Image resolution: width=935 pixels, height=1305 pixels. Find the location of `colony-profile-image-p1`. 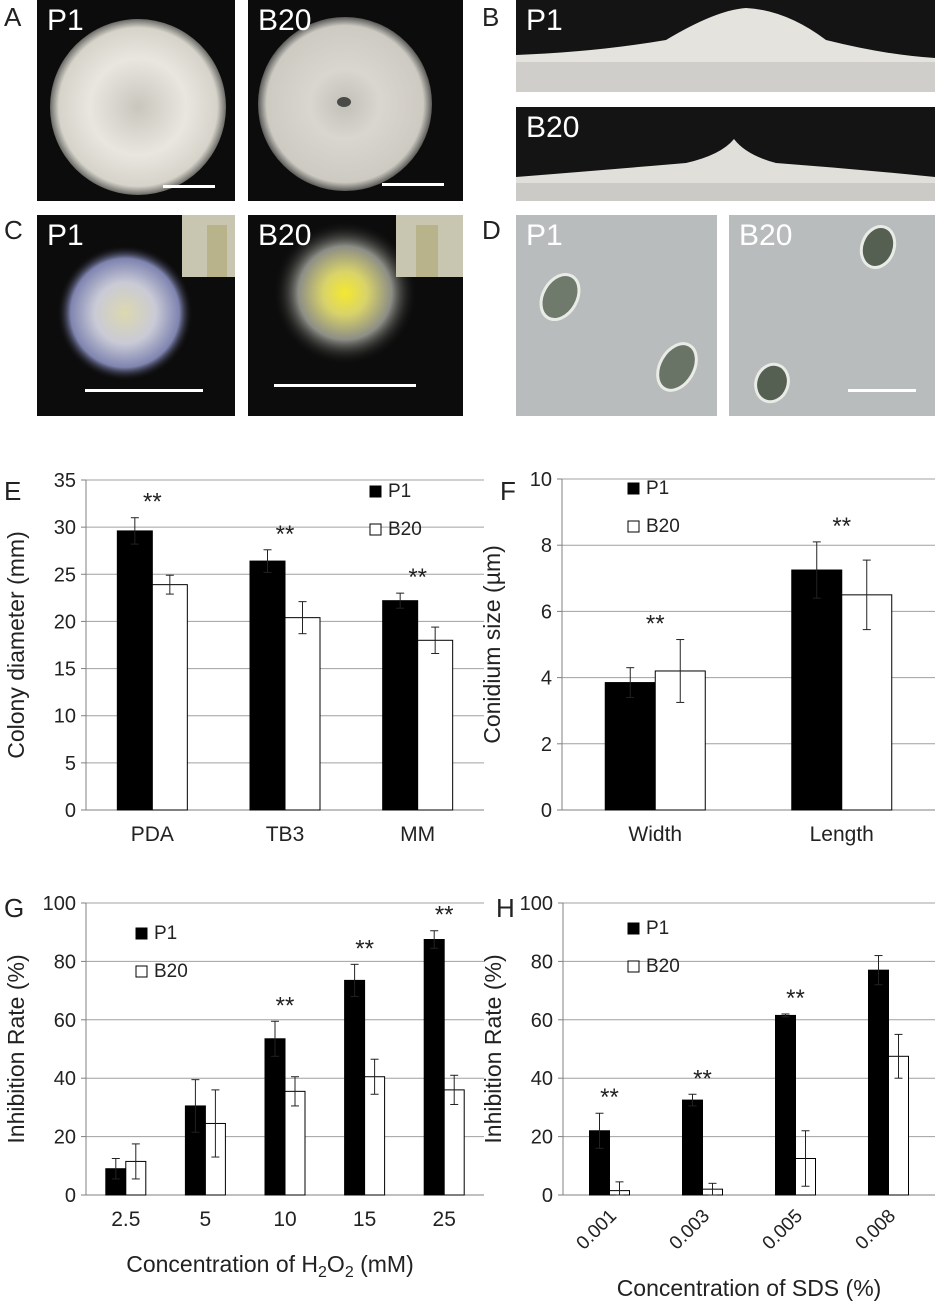

colony-profile-image-p1 is located at coordinates (725, 50).